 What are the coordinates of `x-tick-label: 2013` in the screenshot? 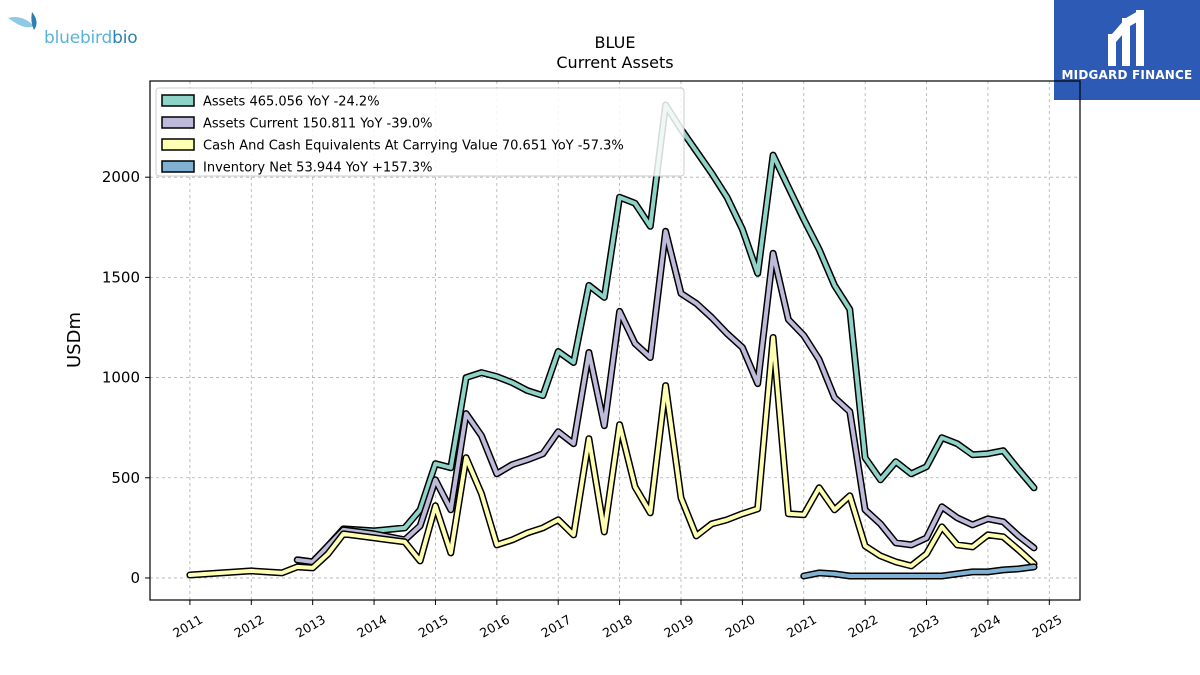 It's located at (310, 626).